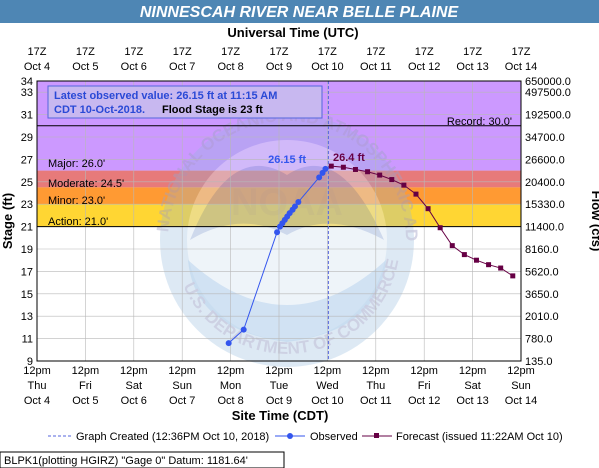 This screenshot has width=599, height=468. I want to click on bottom-tick-date: Oct 13, so click(472, 401).